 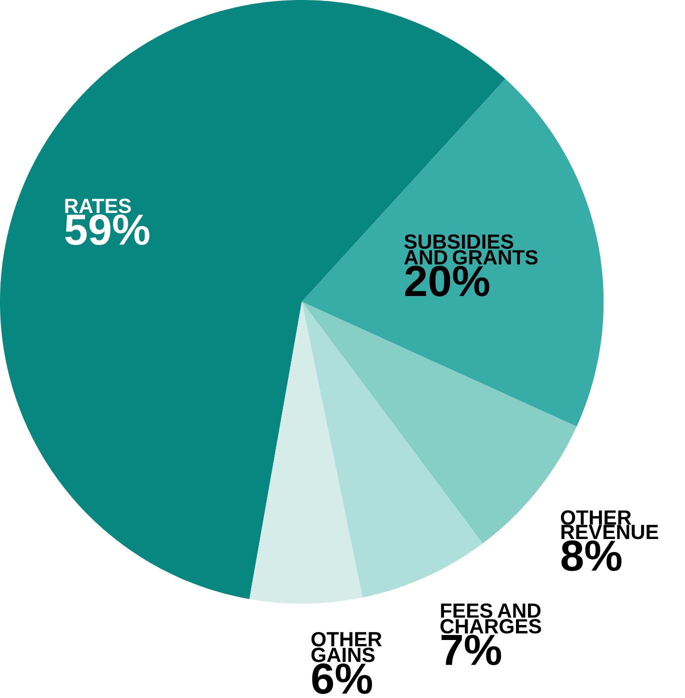 What do you see at coordinates (491, 618) in the screenshot?
I see `slice-label: FEES AND CHARGES` at bounding box center [491, 618].